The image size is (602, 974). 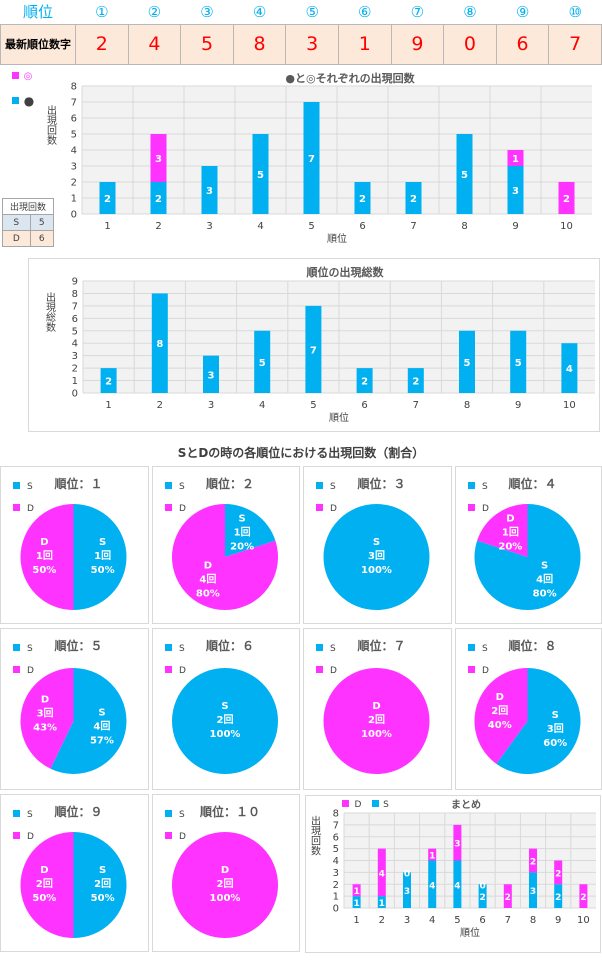 I want to click on pie-chart-panel: 順位：７ S D D 2回 100%, so click(x=377, y=709).